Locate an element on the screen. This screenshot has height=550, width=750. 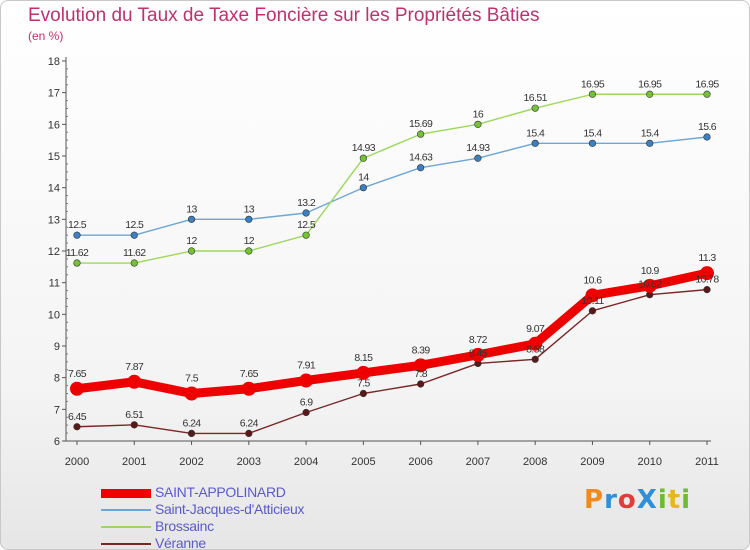
data-label-veranne: 8.58 is located at coordinates (535, 349).